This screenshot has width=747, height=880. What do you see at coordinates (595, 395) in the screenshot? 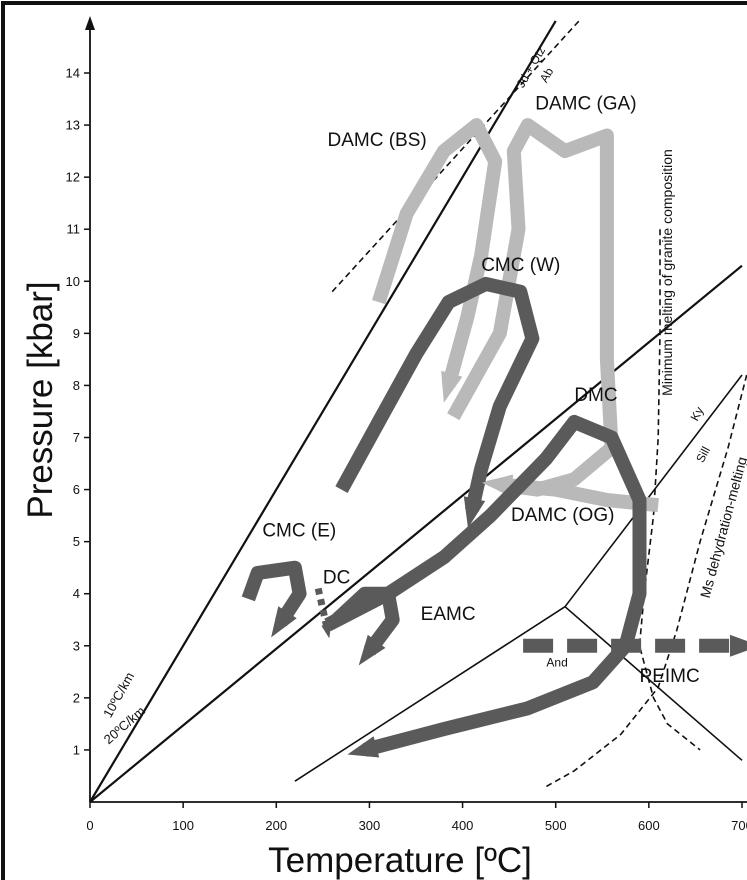
I see `path-label: DMC` at bounding box center [595, 395].